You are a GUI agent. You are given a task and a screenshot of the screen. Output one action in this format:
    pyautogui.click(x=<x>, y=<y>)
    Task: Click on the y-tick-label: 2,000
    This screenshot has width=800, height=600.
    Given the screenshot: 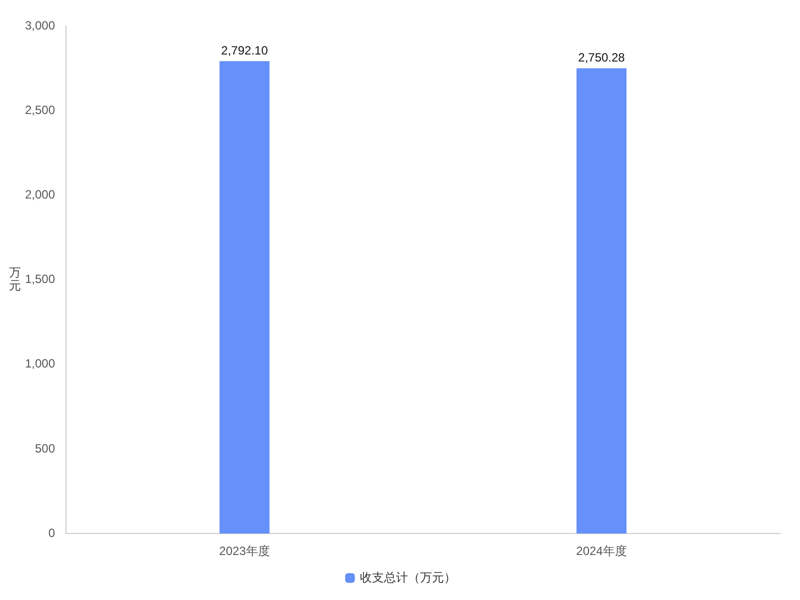 What is the action you would take?
    pyautogui.click(x=40, y=195)
    